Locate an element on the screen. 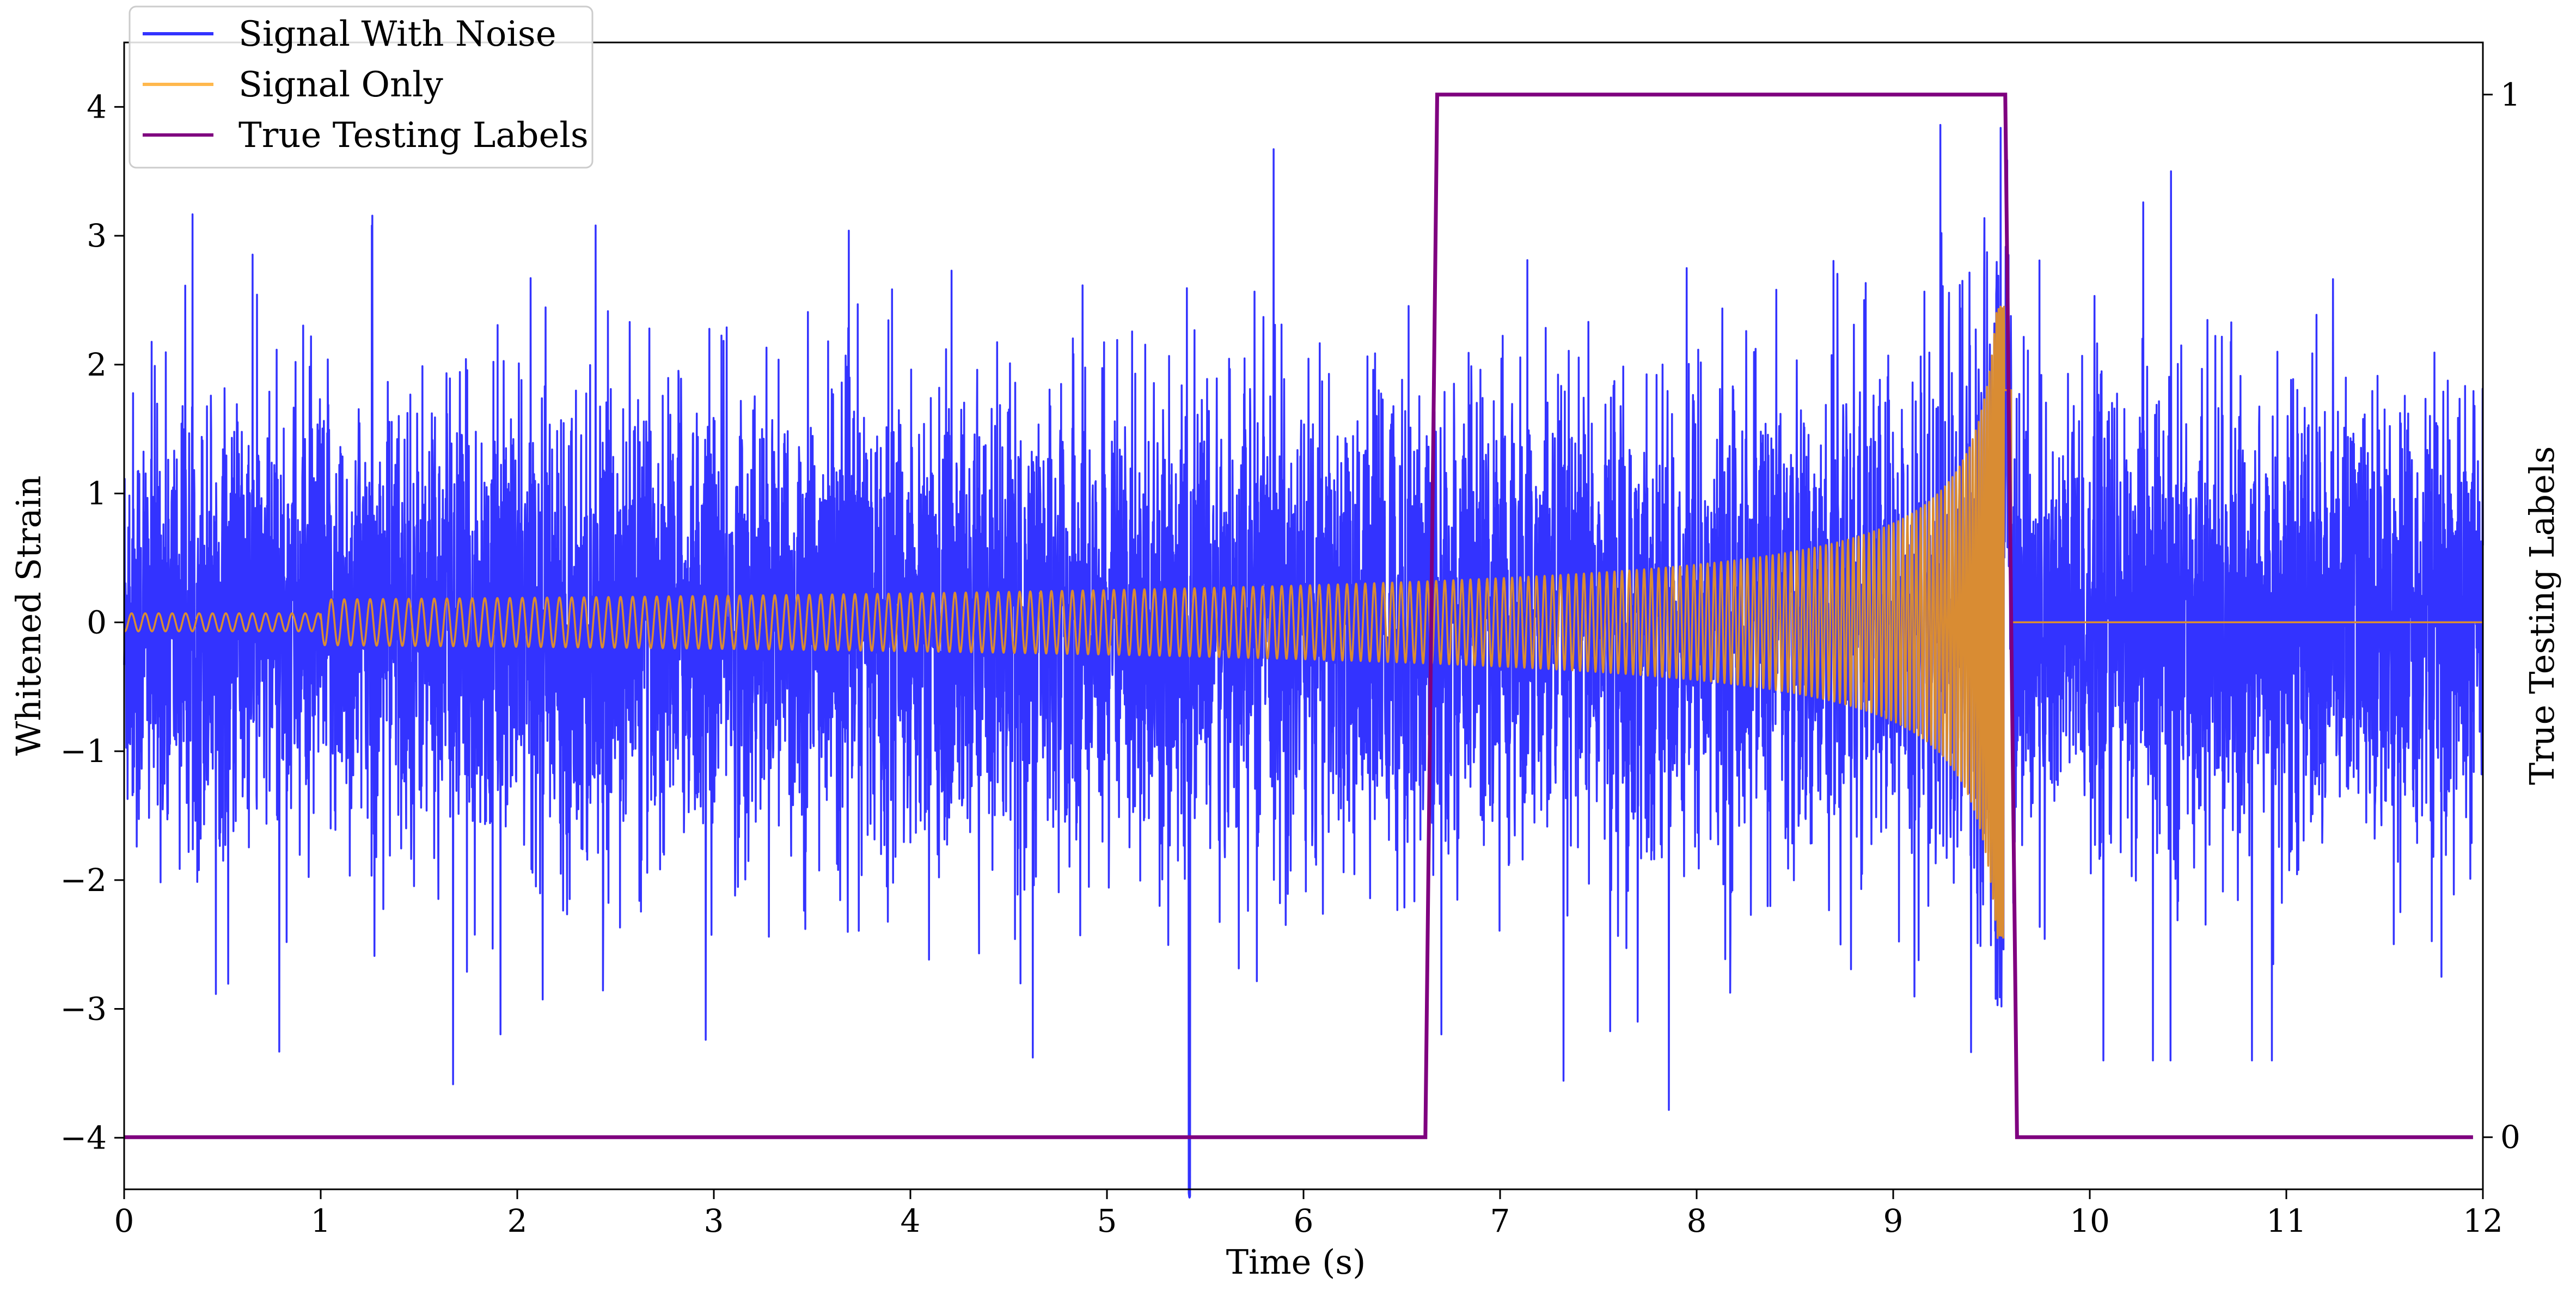  y-tick-label: 0 is located at coordinates (97, 622).